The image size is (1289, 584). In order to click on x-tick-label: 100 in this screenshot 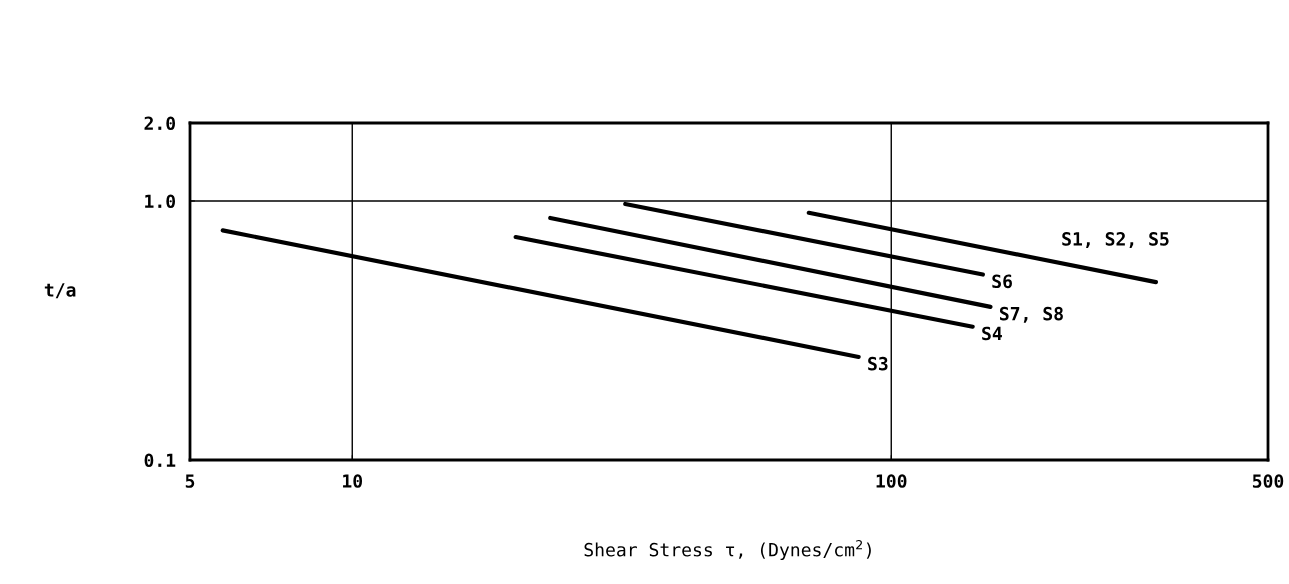, I will do `click(891, 481)`.